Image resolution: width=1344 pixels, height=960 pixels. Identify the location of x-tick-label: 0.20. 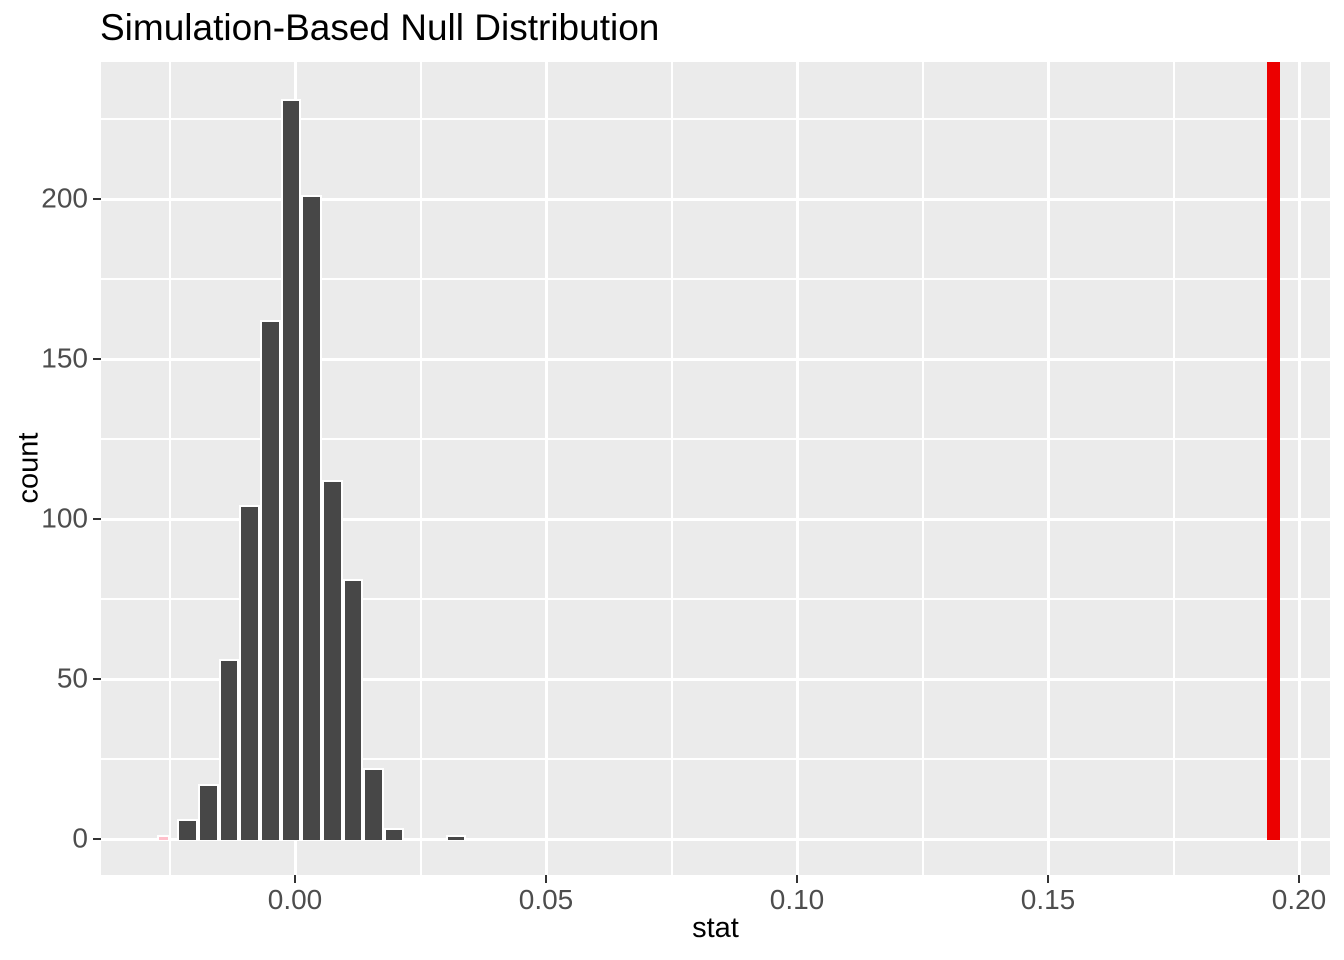
(1299, 899).